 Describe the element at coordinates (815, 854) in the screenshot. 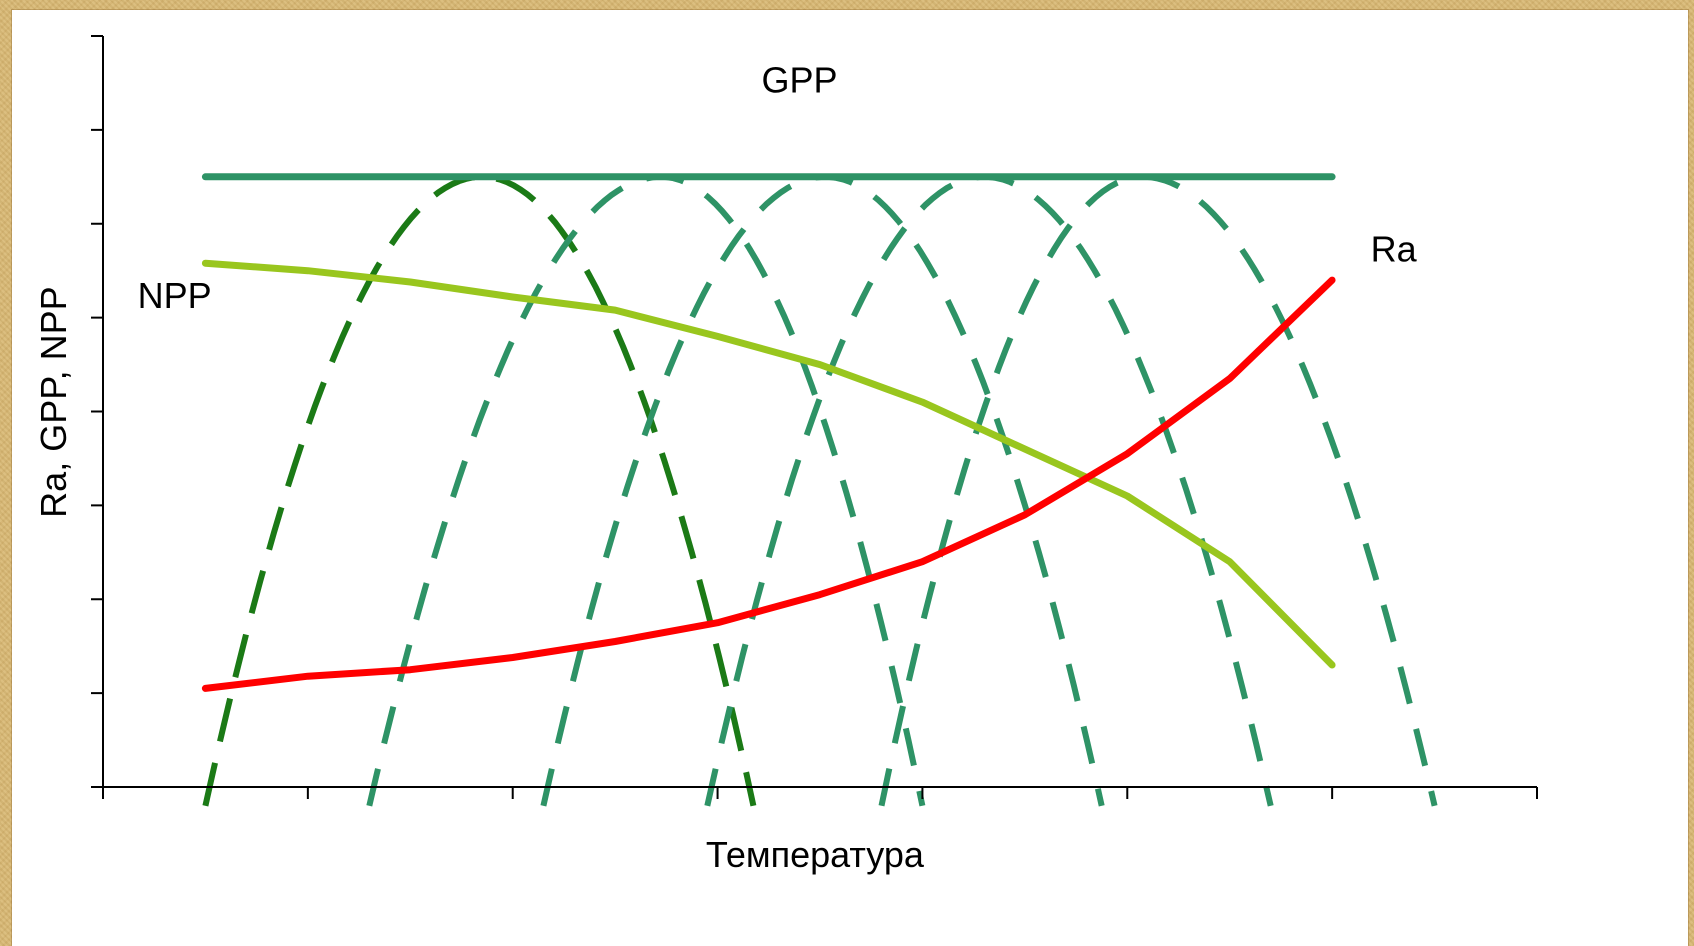

I see `x-axis-title: Температура` at that location.